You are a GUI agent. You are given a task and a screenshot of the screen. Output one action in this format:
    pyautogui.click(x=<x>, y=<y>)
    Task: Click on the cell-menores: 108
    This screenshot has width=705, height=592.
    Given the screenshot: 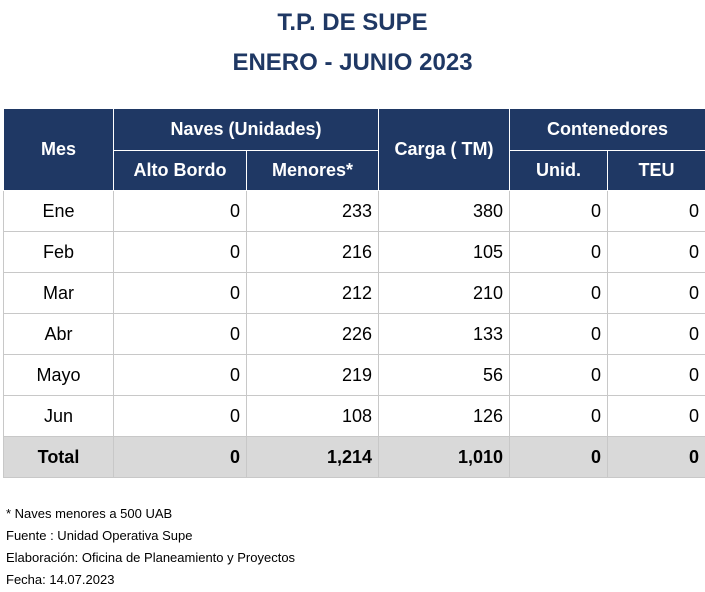 What is the action you would take?
    pyautogui.click(x=312, y=416)
    